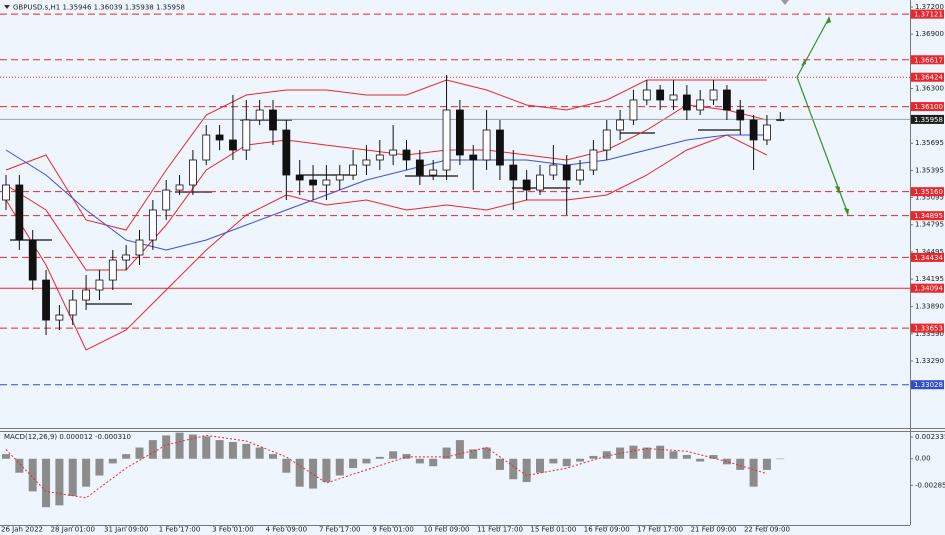 The image size is (945, 535). What do you see at coordinates (22, 530) in the screenshot?
I see `x-tick-label: 26 Jan 2022` at bounding box center [22, 530].